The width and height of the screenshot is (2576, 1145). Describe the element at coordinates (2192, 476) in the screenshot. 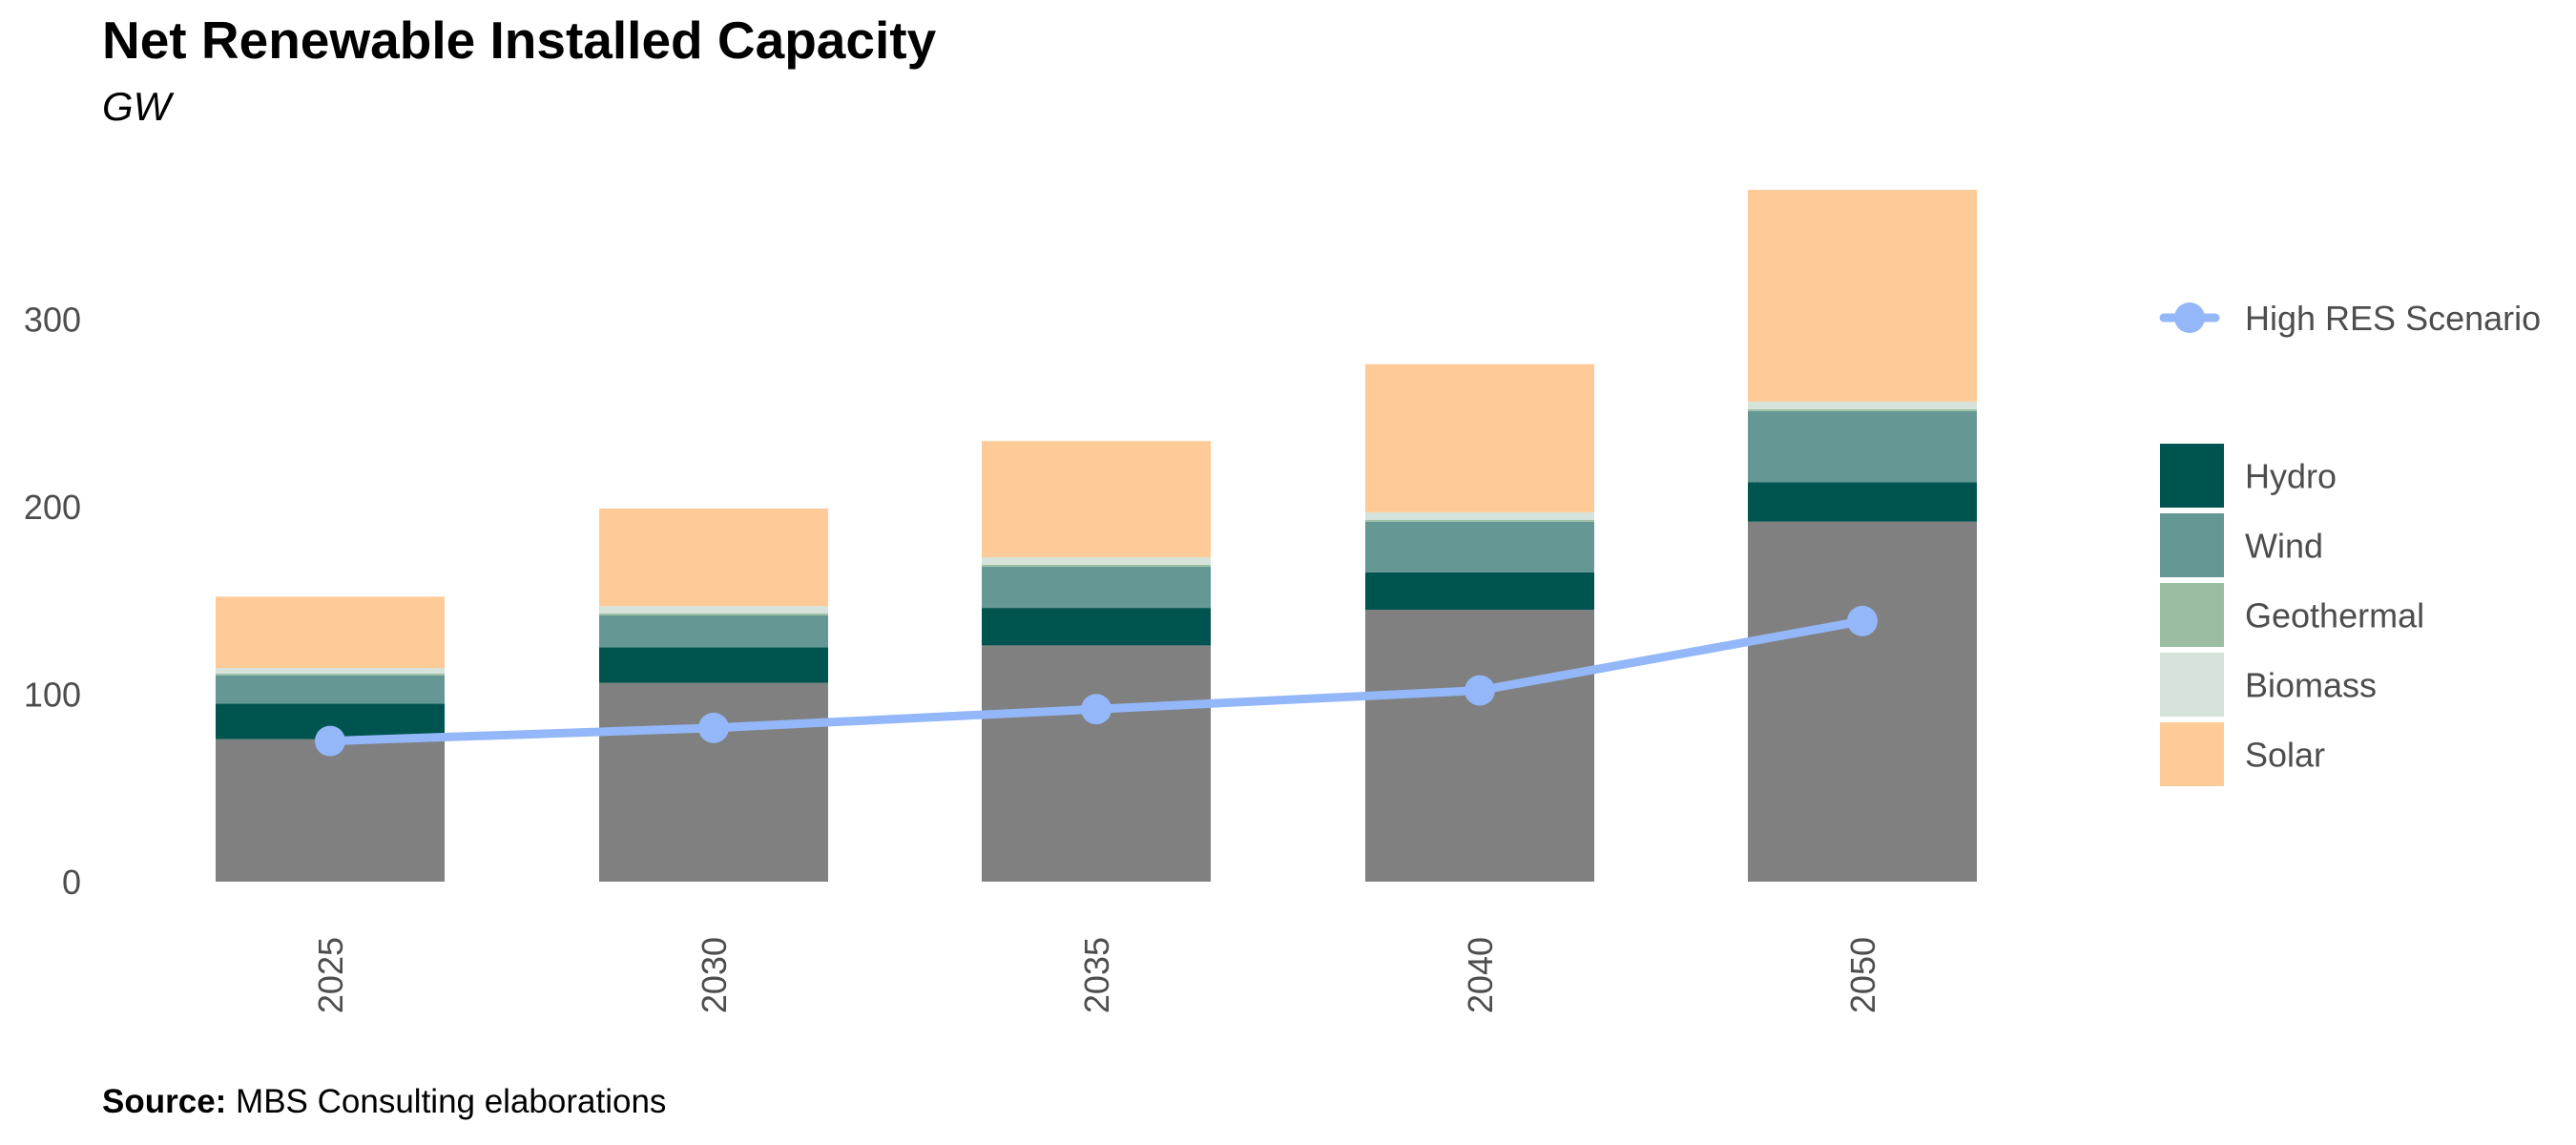

I see `legend-swatch-hydro` at that location.